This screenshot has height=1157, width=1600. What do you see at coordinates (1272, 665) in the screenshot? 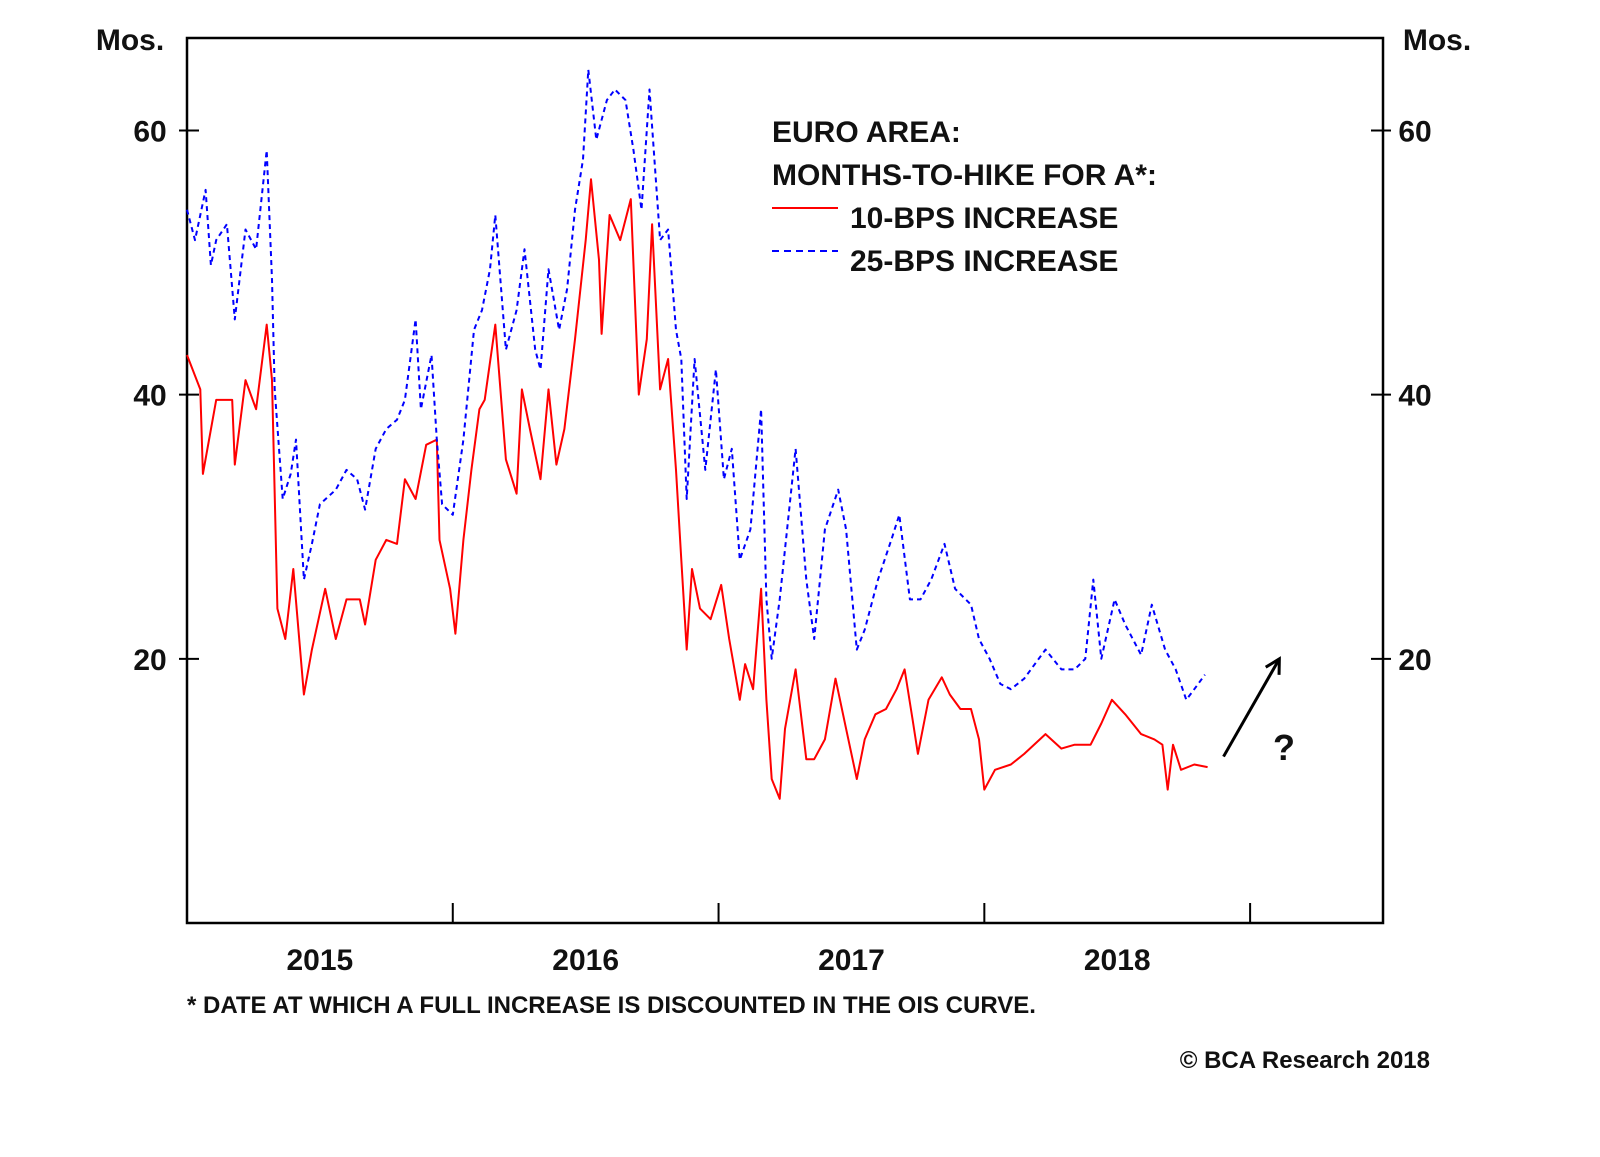
I see `arrow-head-icon` at bounding box center [1272, 665].